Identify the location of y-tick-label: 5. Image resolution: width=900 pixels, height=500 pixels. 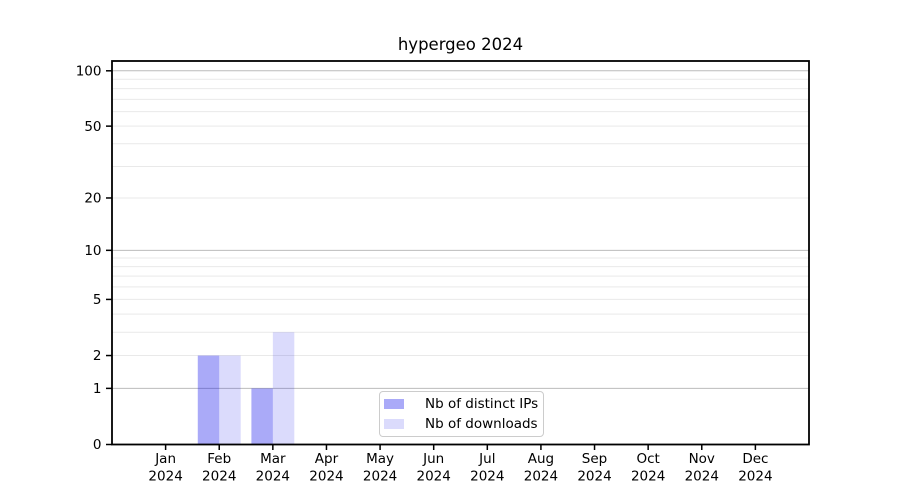
(97, 300).